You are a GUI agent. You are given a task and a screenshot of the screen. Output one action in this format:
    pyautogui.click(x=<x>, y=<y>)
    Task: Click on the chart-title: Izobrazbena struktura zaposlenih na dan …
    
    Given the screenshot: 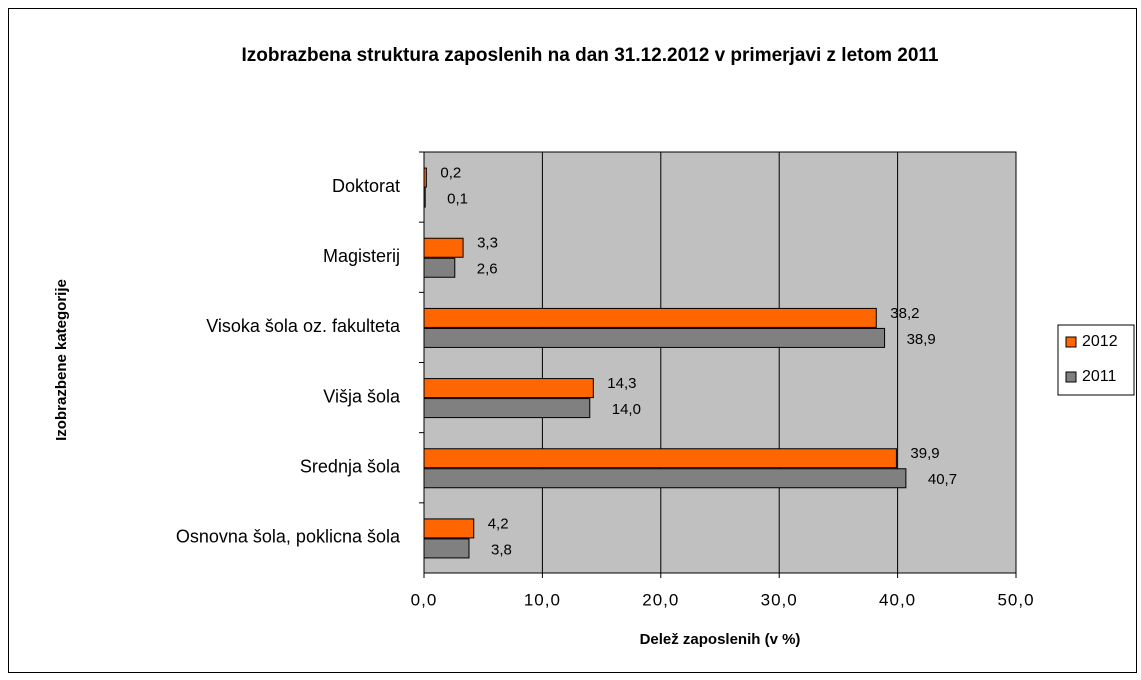 What is the action you would take?
    pyautogui.click(x=590, y=55)
    